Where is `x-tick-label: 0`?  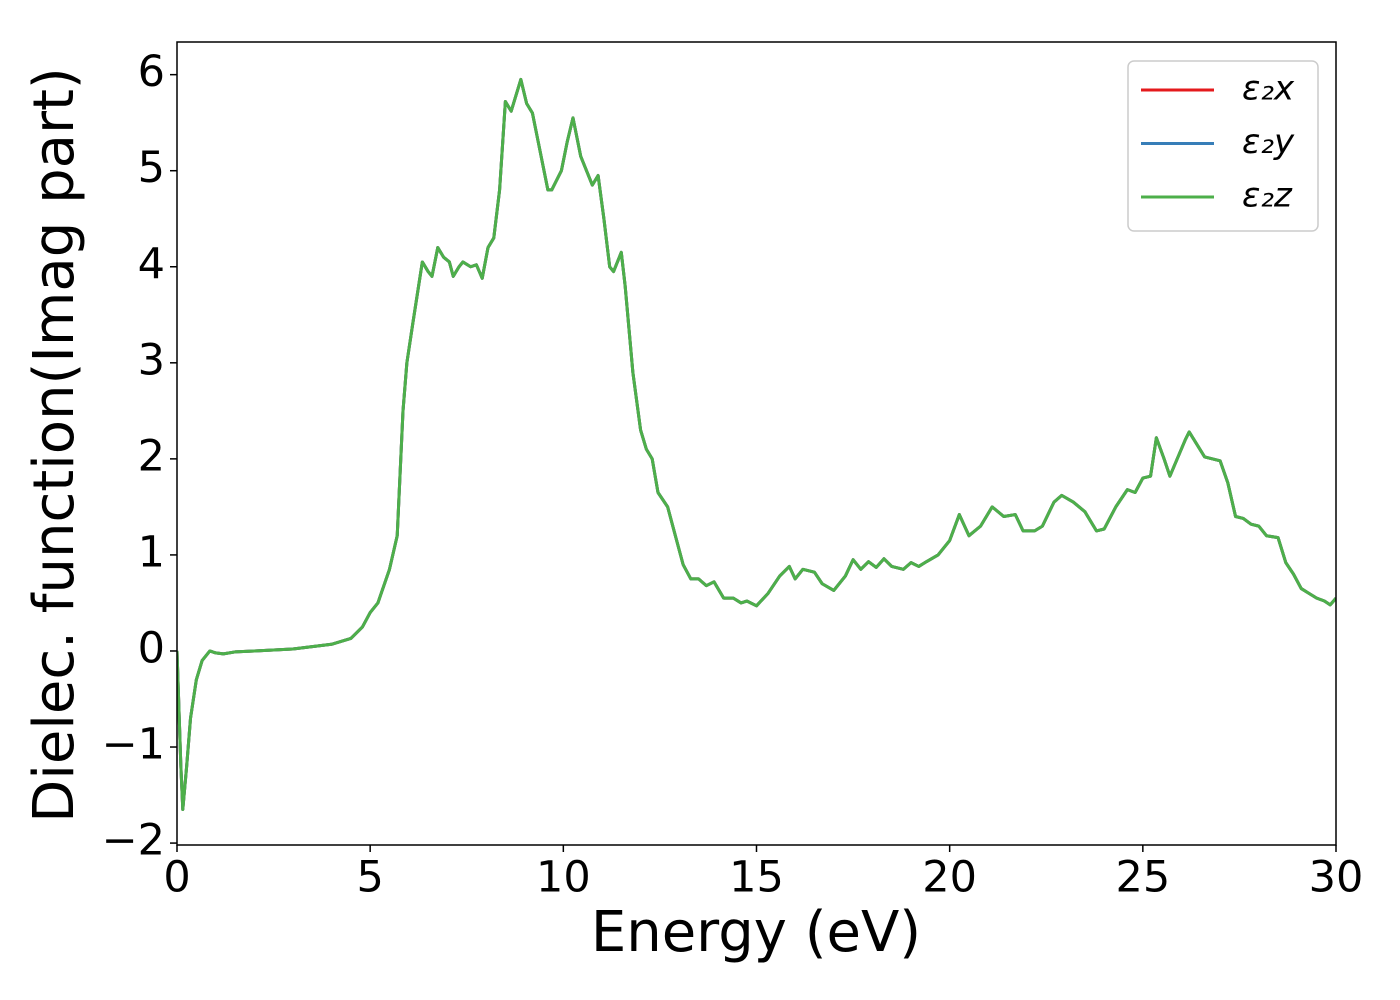 x-tick-label: 0 is located at coordinates (176, 878).